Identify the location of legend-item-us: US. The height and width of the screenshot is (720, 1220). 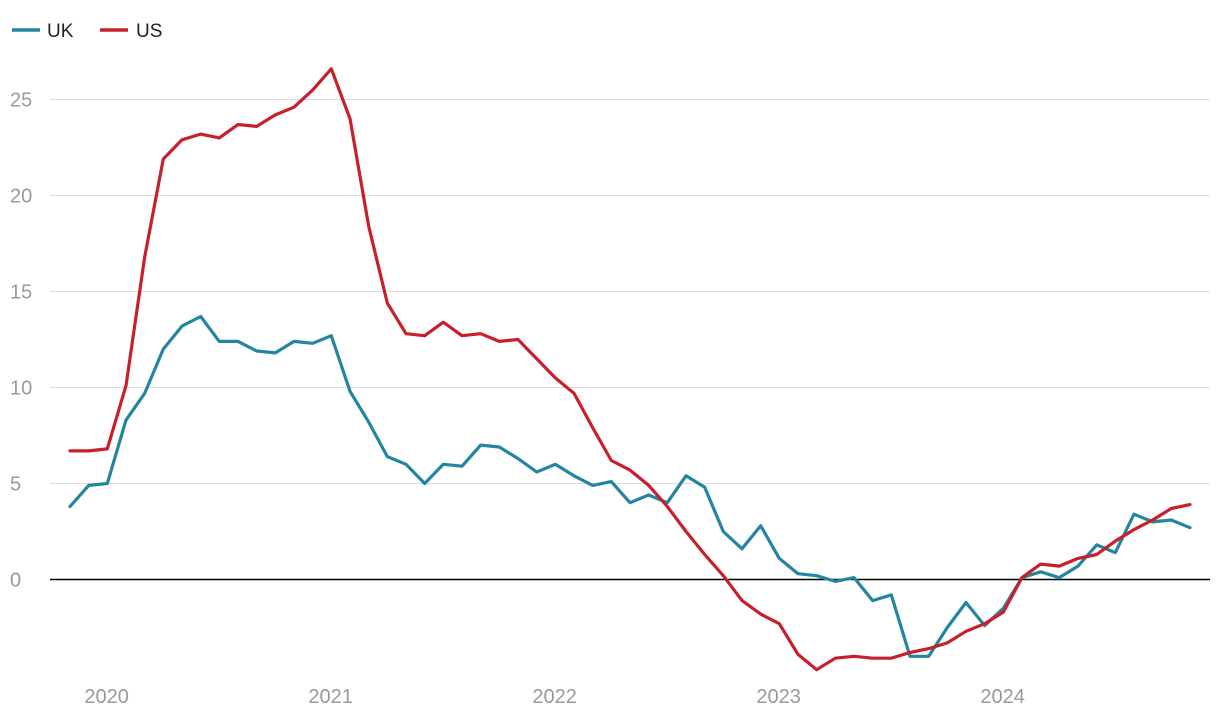
(131, 31).